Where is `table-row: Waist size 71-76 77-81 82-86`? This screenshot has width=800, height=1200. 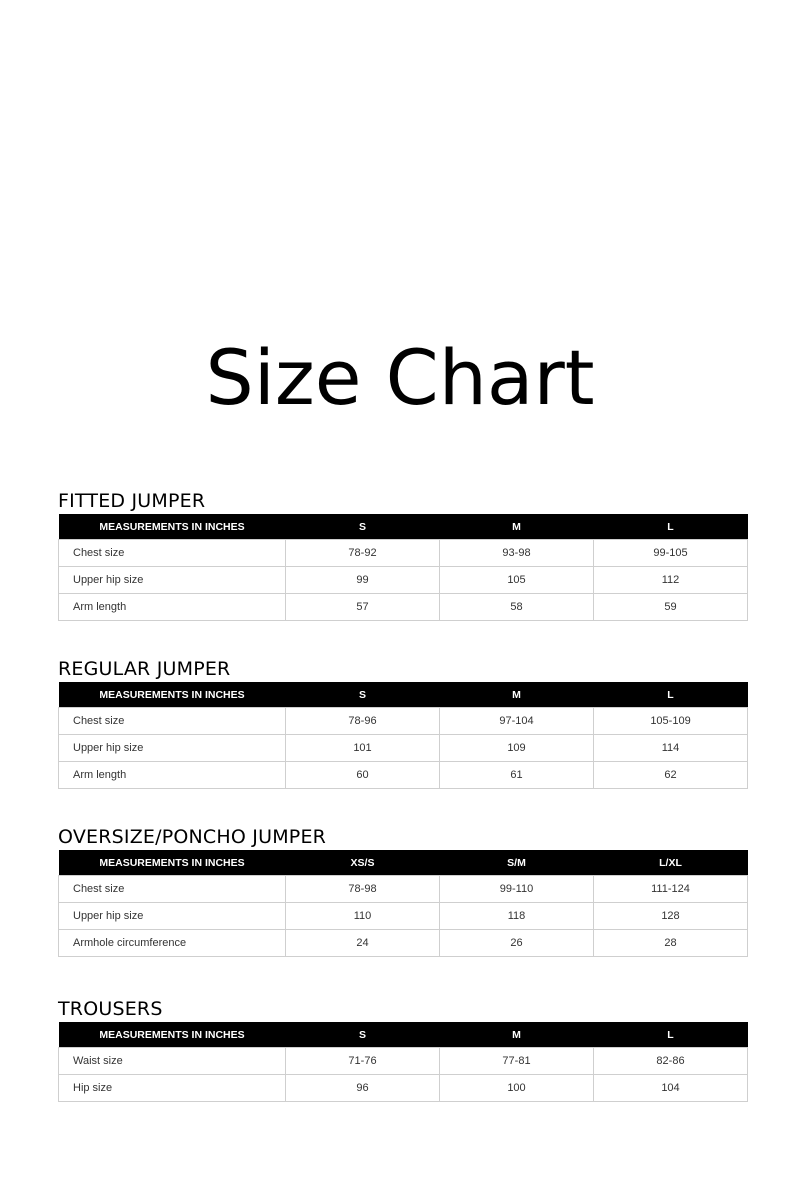
table-row: Waist size 71-76 77-81 82-86 is located at coordinates (403, 1061).